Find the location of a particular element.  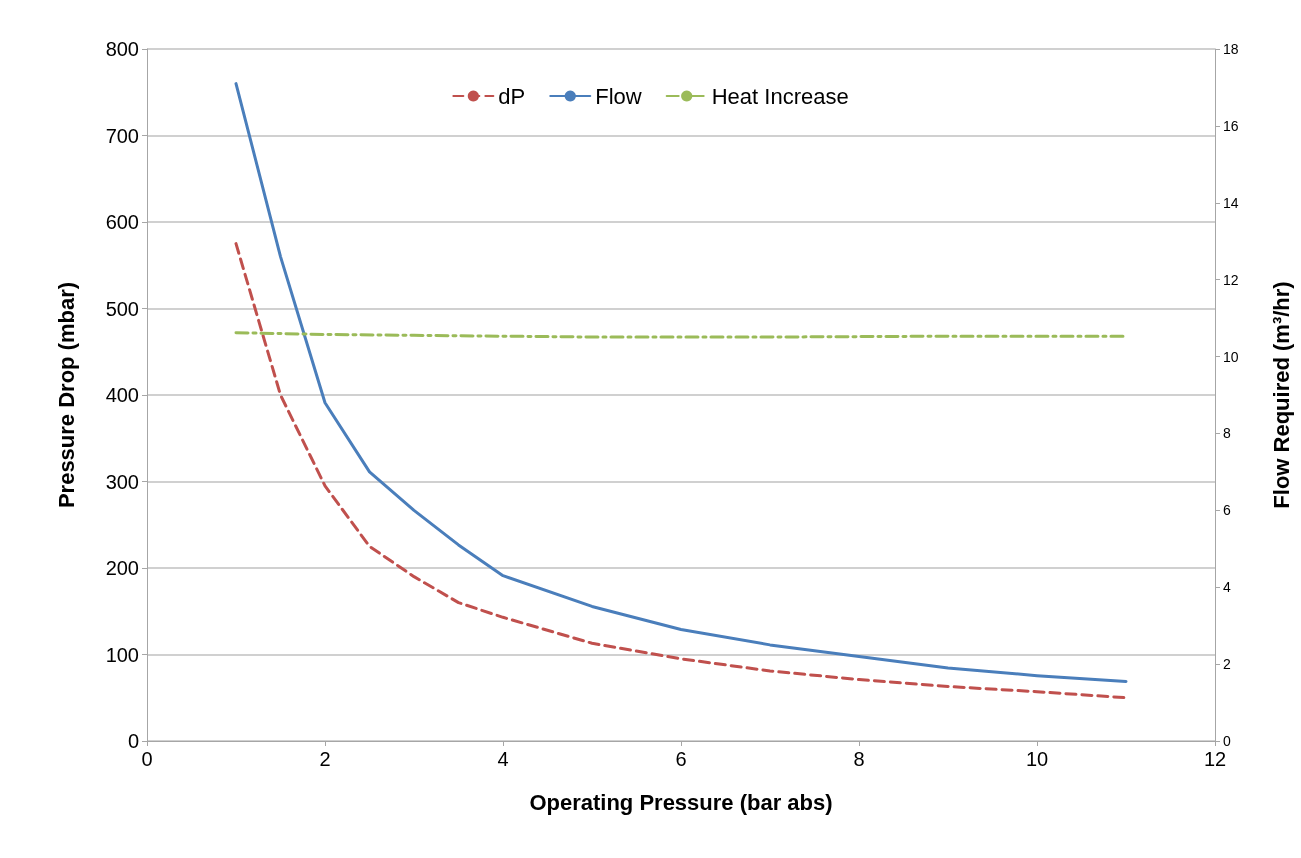

y2-tick-label: 14 is located at coordinates (1231, 202).